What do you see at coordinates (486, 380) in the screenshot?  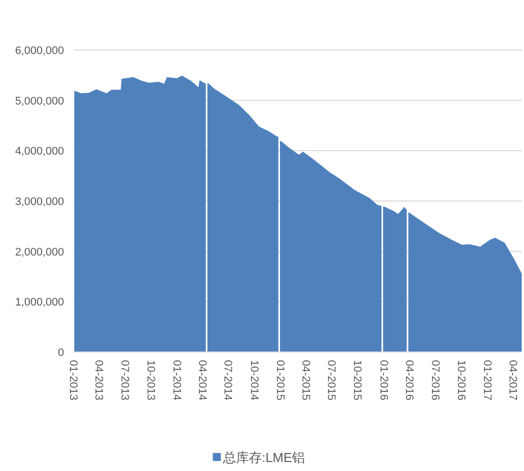 I see `x-tick-label: 01-2017` at bounding box center [486, 380].